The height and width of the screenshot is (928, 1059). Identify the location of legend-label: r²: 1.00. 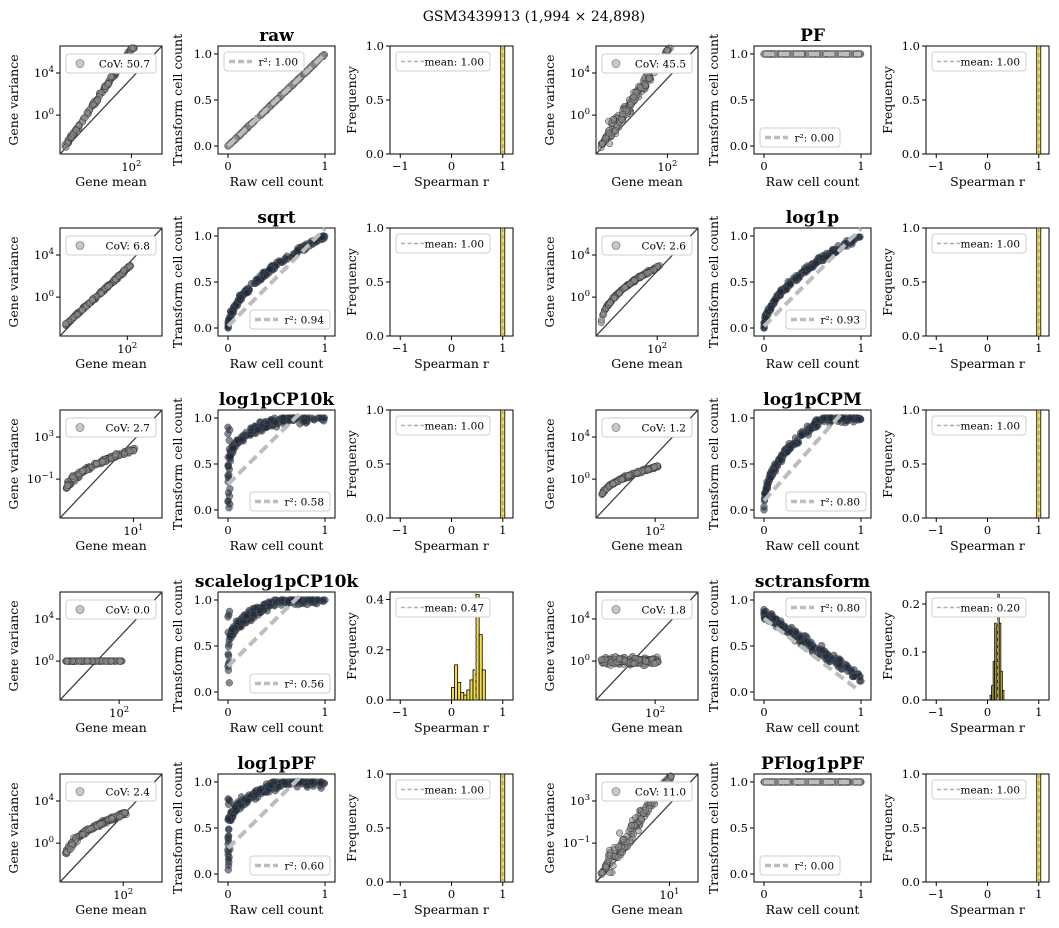
(278, 63).